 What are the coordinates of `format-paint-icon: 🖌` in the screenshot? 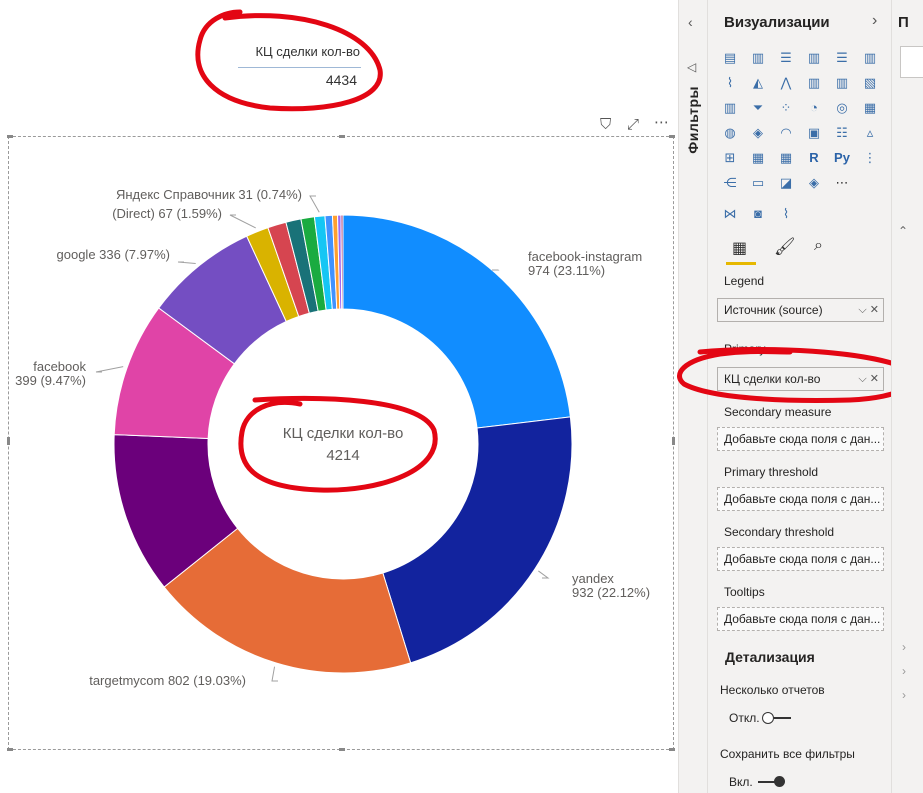 It's located at (785, 246).